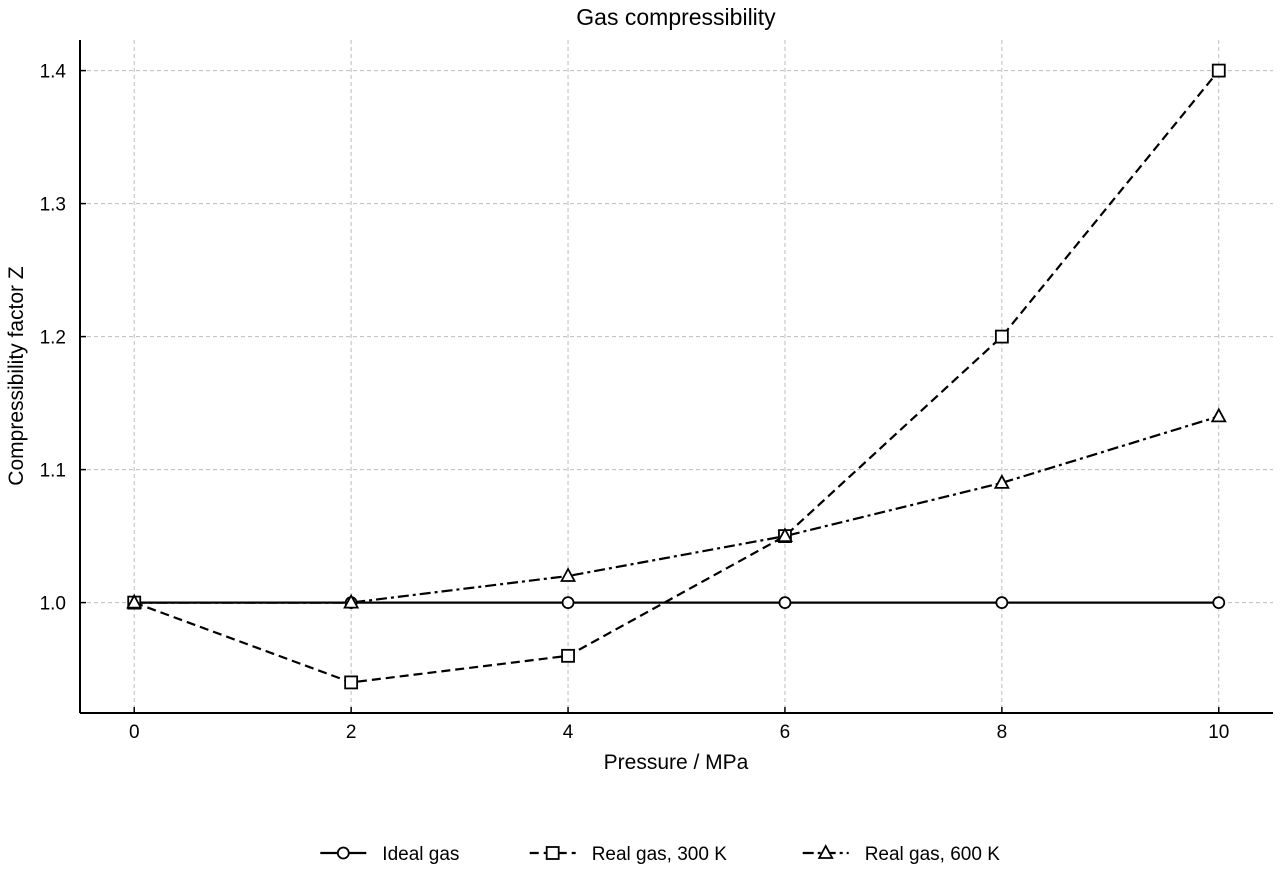 Image resolution: width=1280 pixels, height=880 pixels. I want to click on legend: Ideal gas Real gas, 300 K Real gas, 600 K, so click(660, 854).